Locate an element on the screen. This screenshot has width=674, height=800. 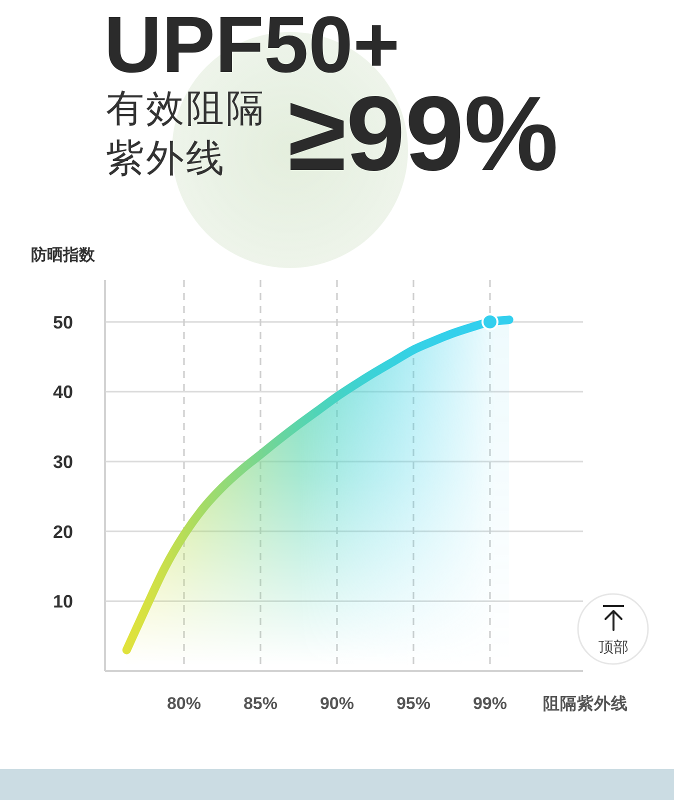
y-tick-label: 30 is located at coordinates (63, 462).